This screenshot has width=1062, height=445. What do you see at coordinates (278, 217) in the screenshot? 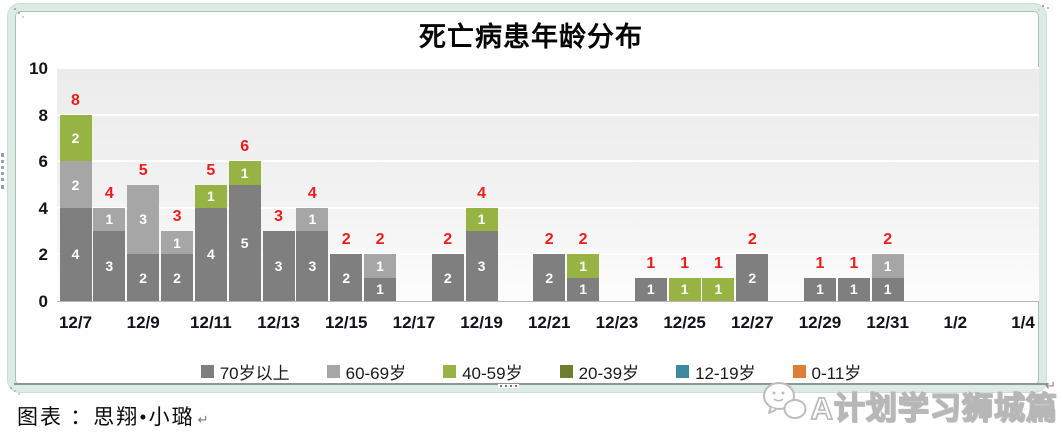
I see `bar-total-label: 3` at bounding box center [278, 217].